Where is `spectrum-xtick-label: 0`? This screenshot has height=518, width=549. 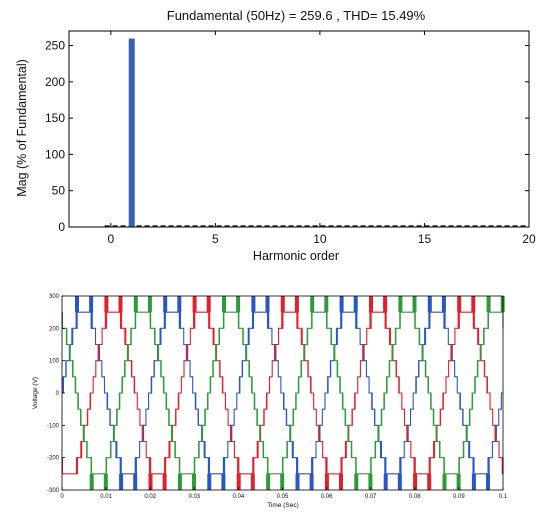
spectrum-xtick-label: 0 is located at coordinates (110, 239).